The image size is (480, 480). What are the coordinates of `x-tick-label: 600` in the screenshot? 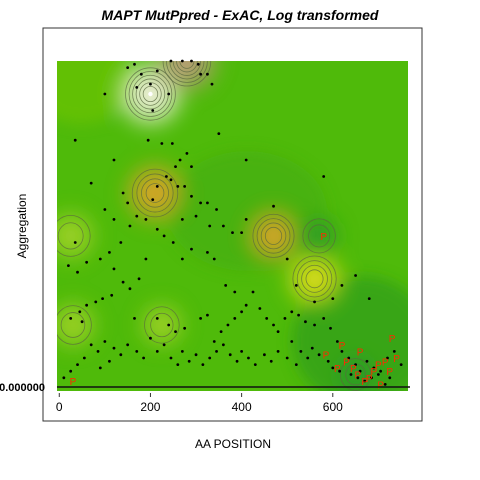 It's located at (333, 407).